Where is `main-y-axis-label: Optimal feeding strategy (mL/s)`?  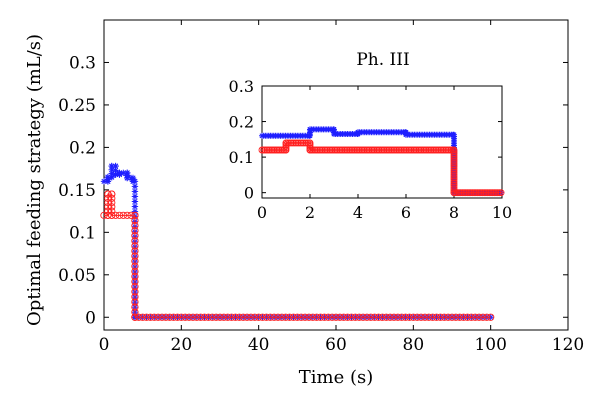 main-y-axis-label: Optimal feeding strategy (mL/s) is located at coordinates (34, 180).